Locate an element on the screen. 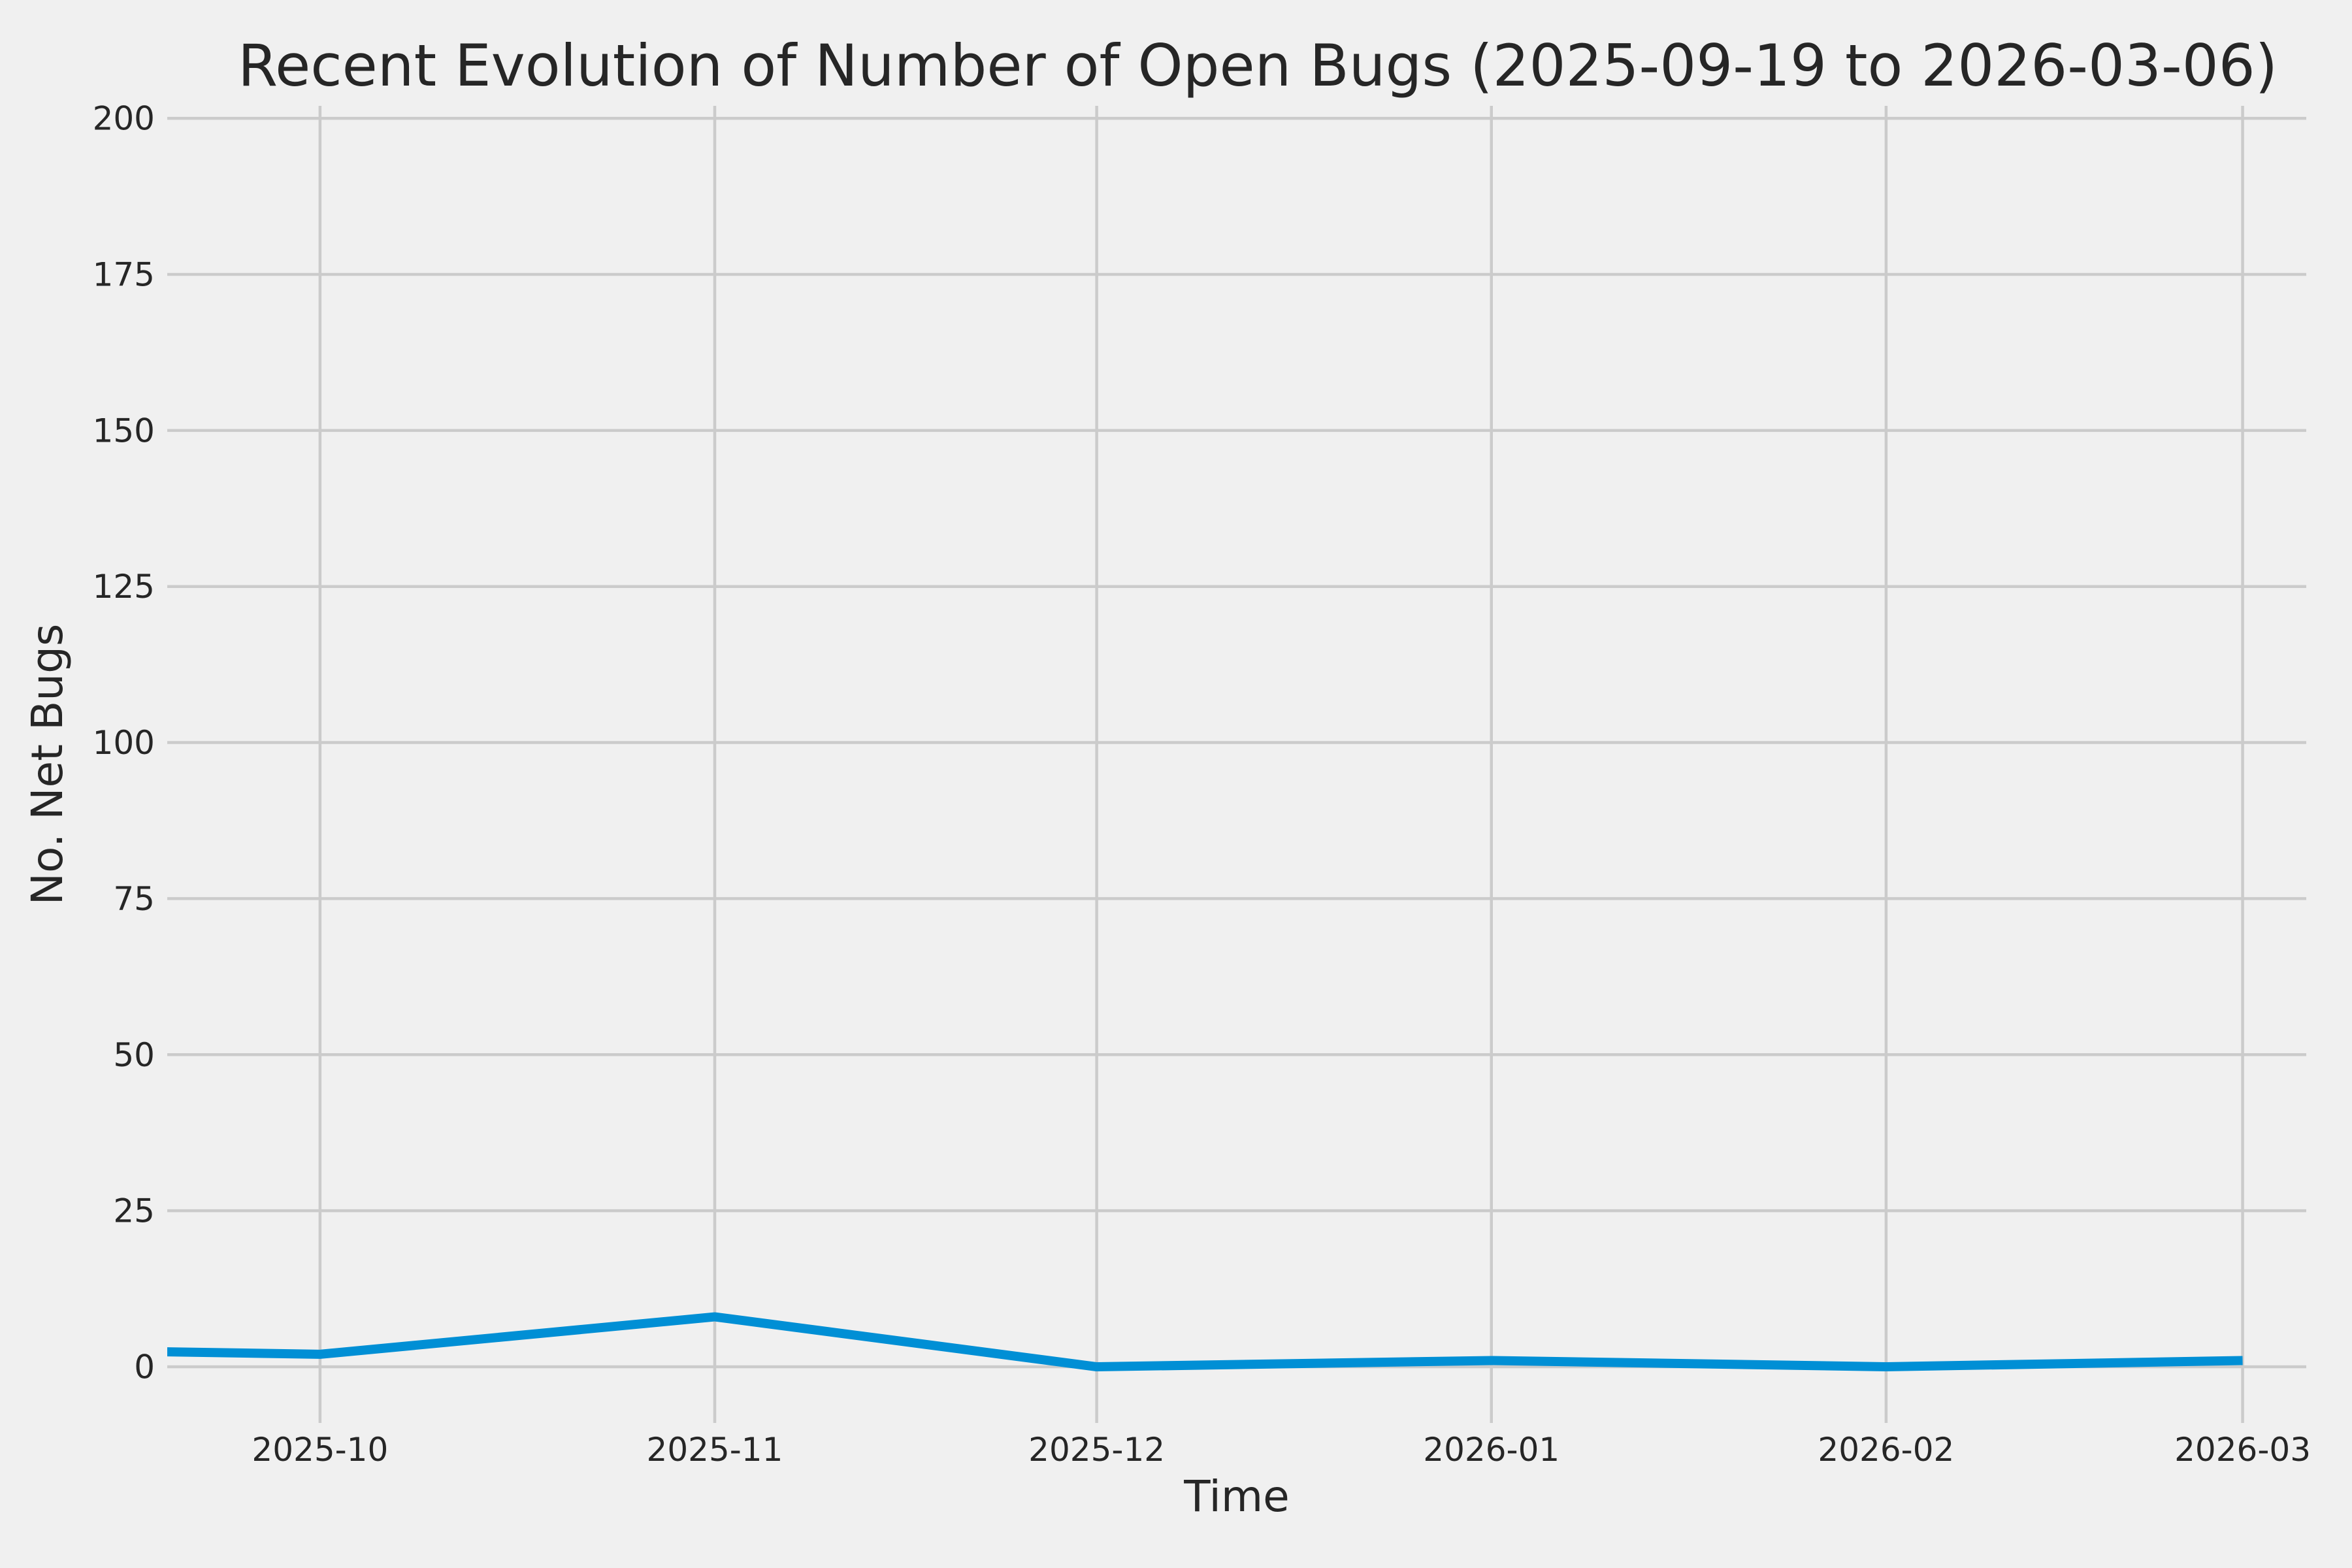 The image size is (2352, 1568). series-net-open-bugs is located at coordinates (1205, 1342).